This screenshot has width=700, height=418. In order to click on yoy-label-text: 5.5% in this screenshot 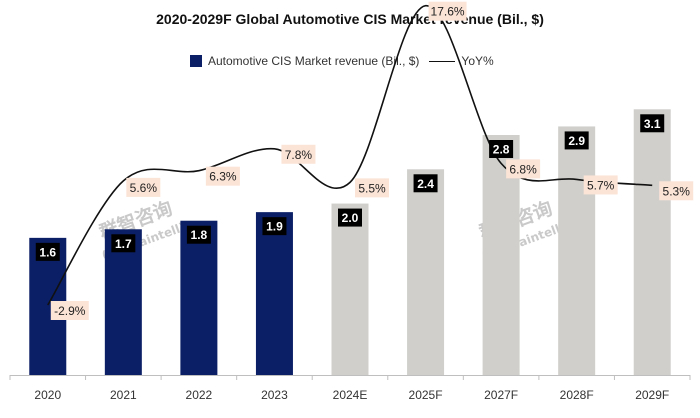, I will do `click(372, 188)`.